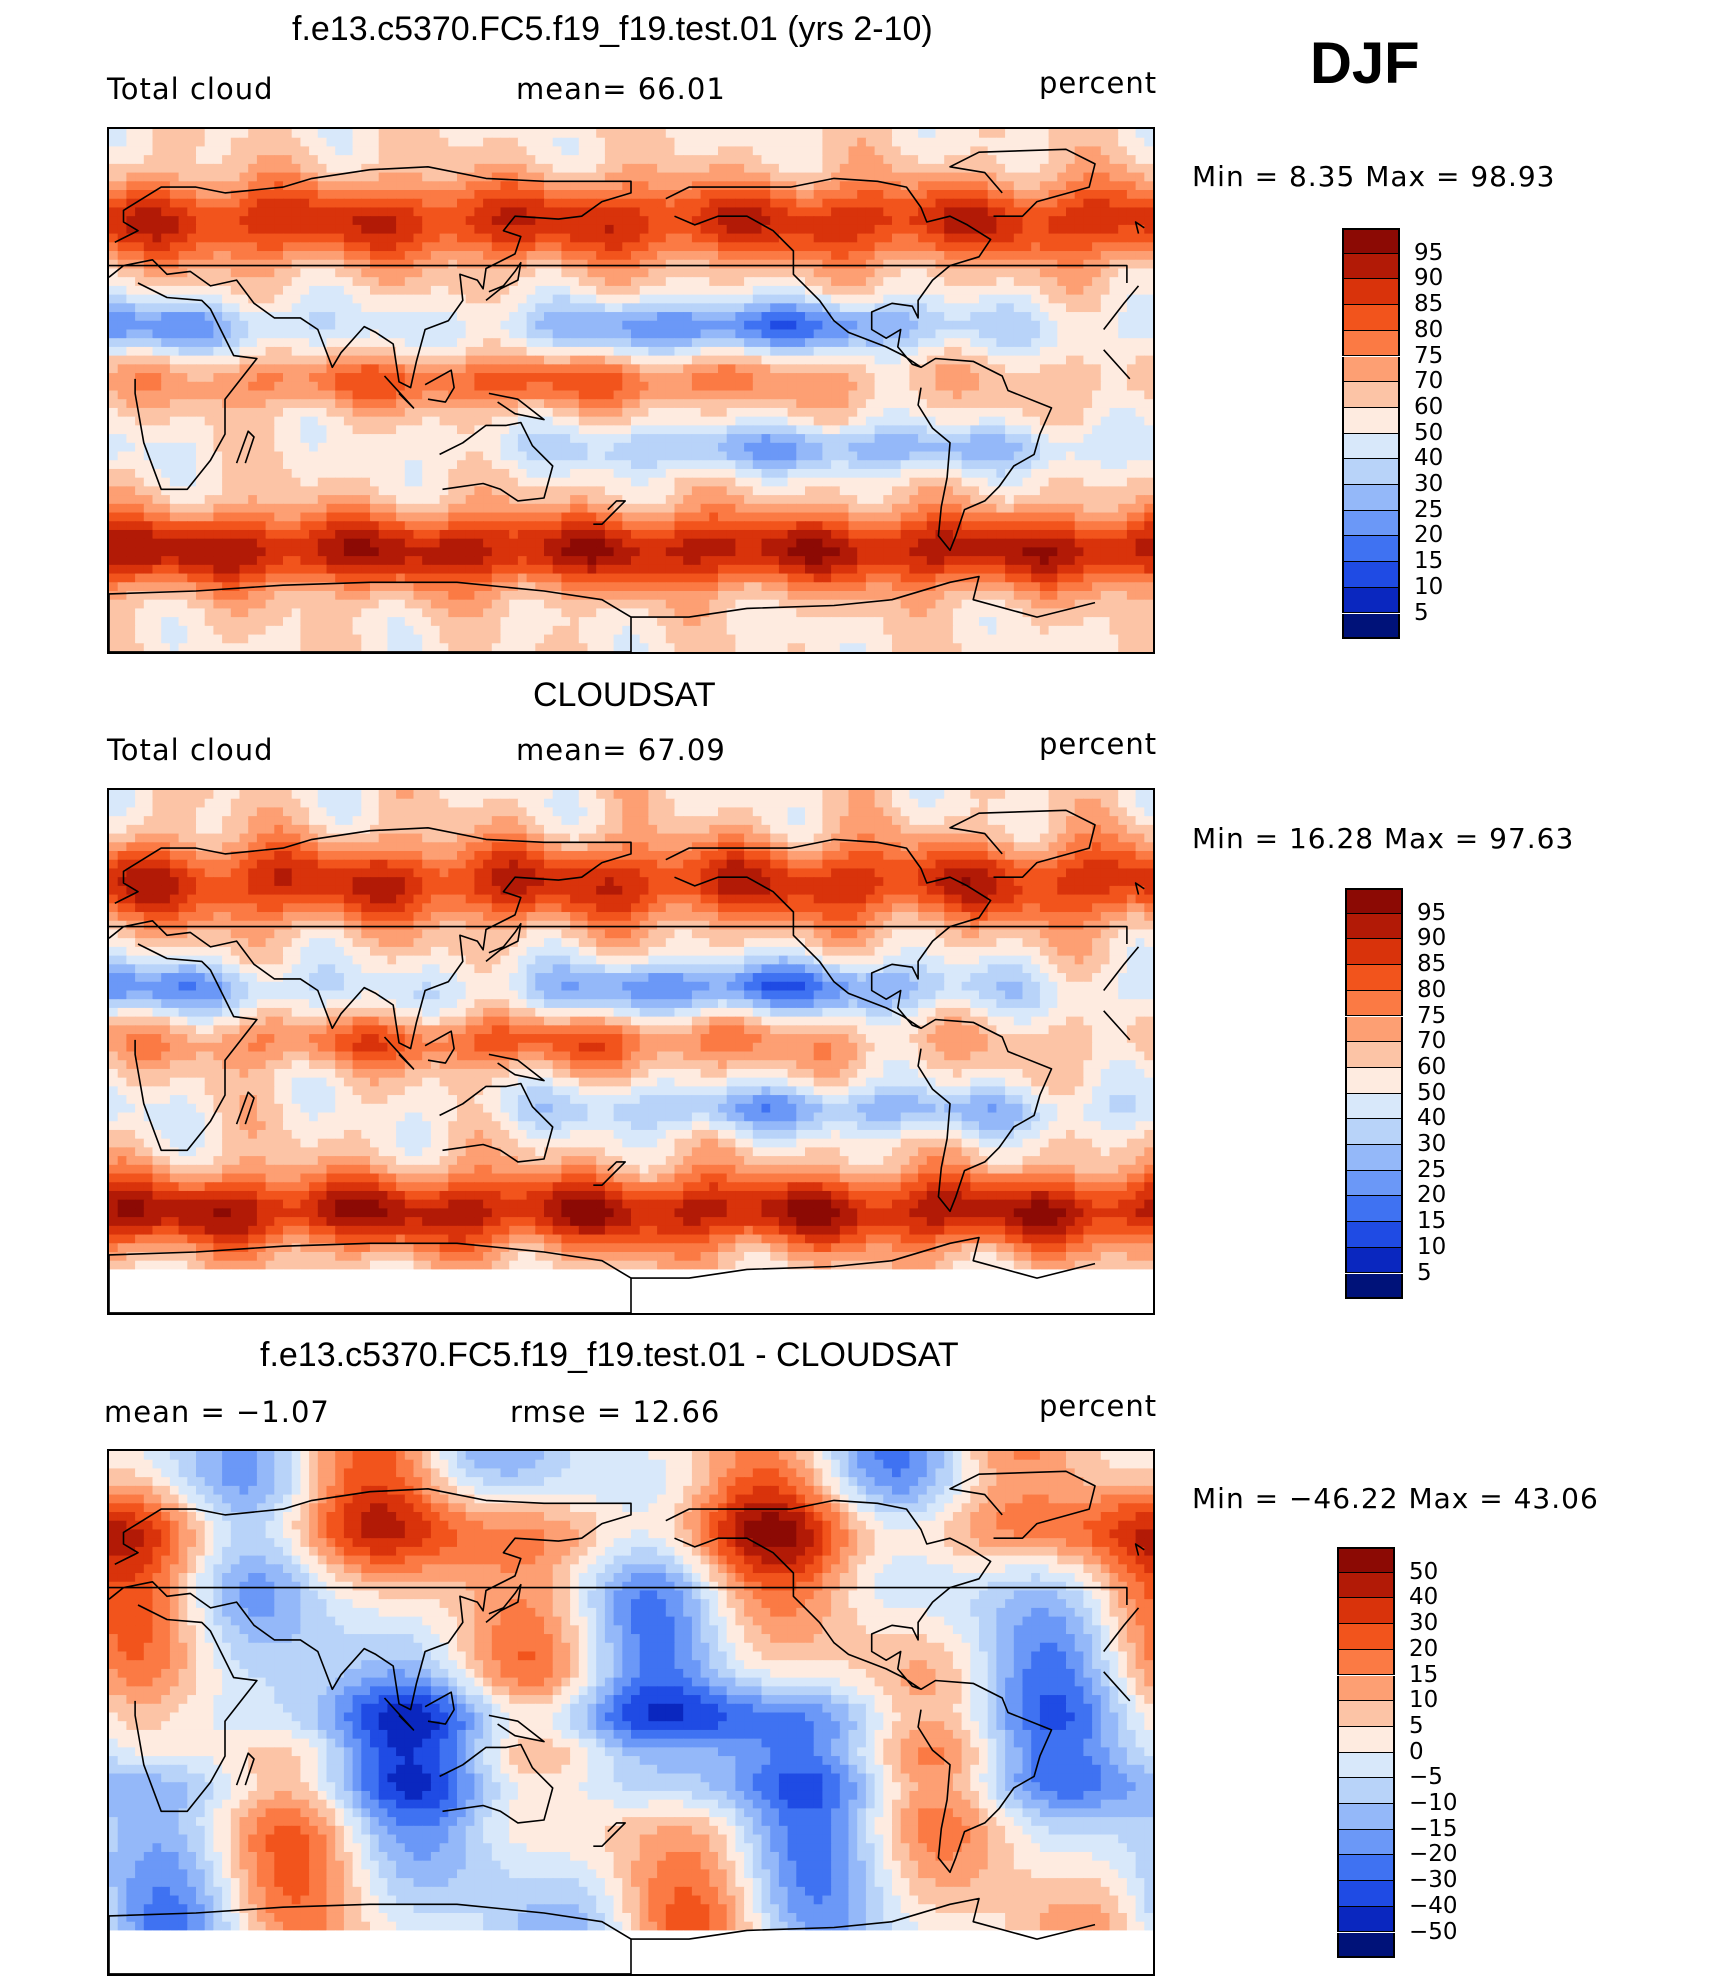  What do you see at coordinates (1423, 1675) in the screenshot?
I see `colorbar-tick-label: 15` at bounding box center [1423, 1675].